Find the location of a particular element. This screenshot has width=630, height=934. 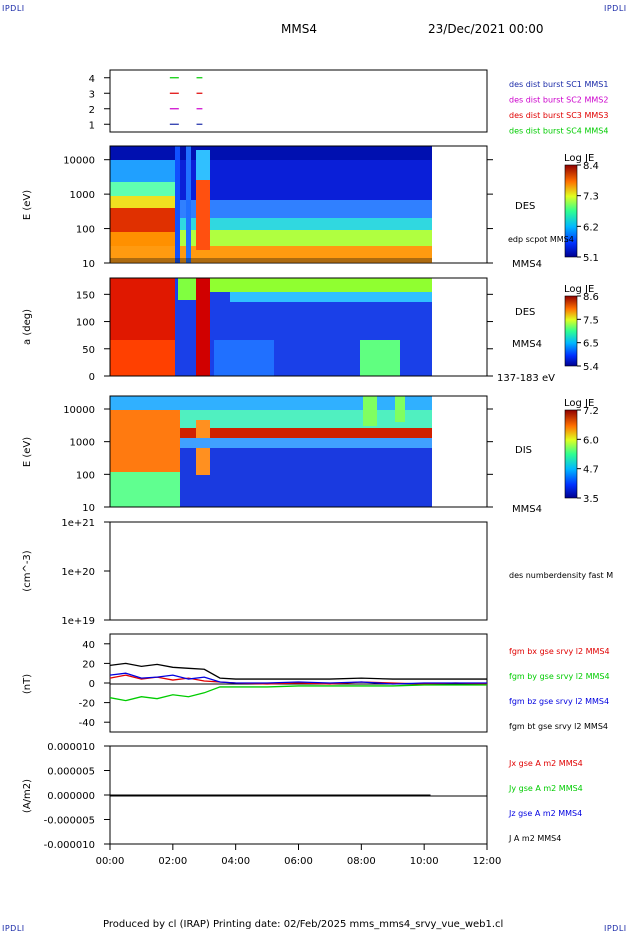

des-energy-panel is located at coordinates (298, 204).